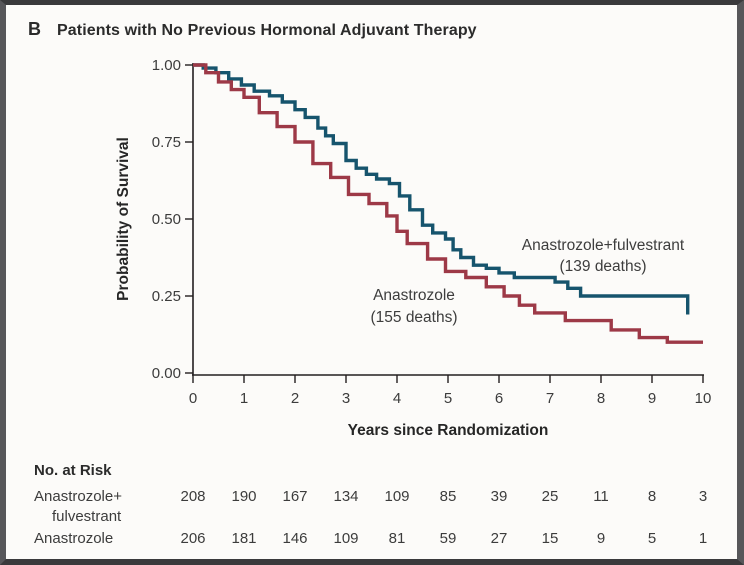 The width and height of the screenshot is (744, 565). I want to click on risk-value: 27, so click(499, 538).